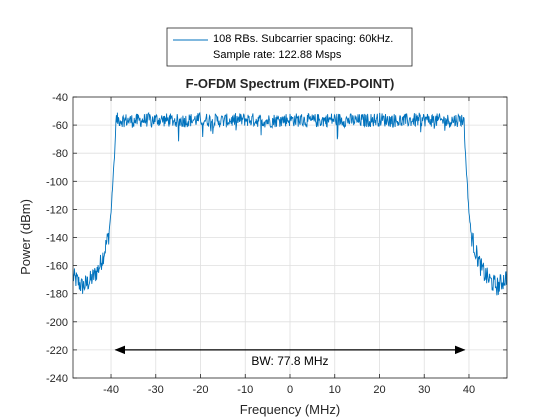  Describe the element at coordinates (57, 182) in the screenshot. I see `y-tick-label: -100` at that location.